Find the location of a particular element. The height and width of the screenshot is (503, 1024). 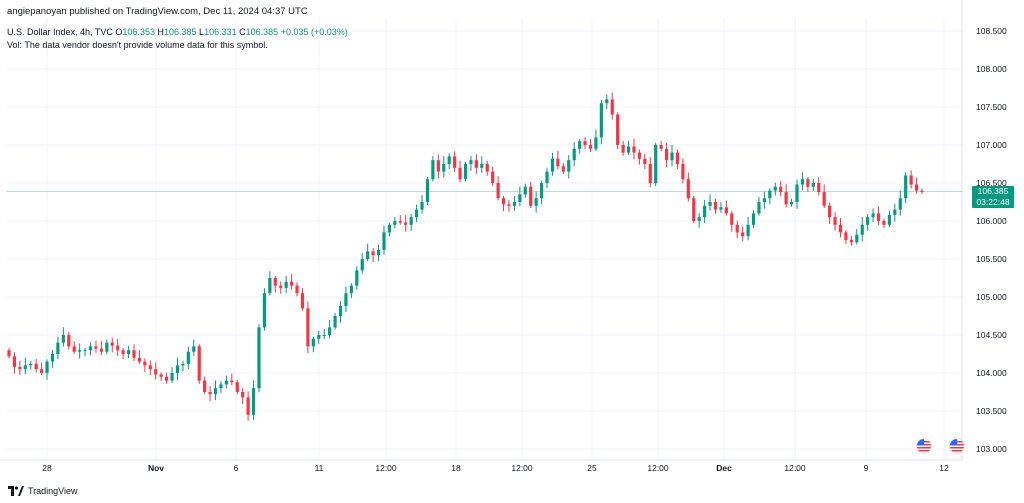

y-tick-label: 104.000 is located at coordinates (991, 373).